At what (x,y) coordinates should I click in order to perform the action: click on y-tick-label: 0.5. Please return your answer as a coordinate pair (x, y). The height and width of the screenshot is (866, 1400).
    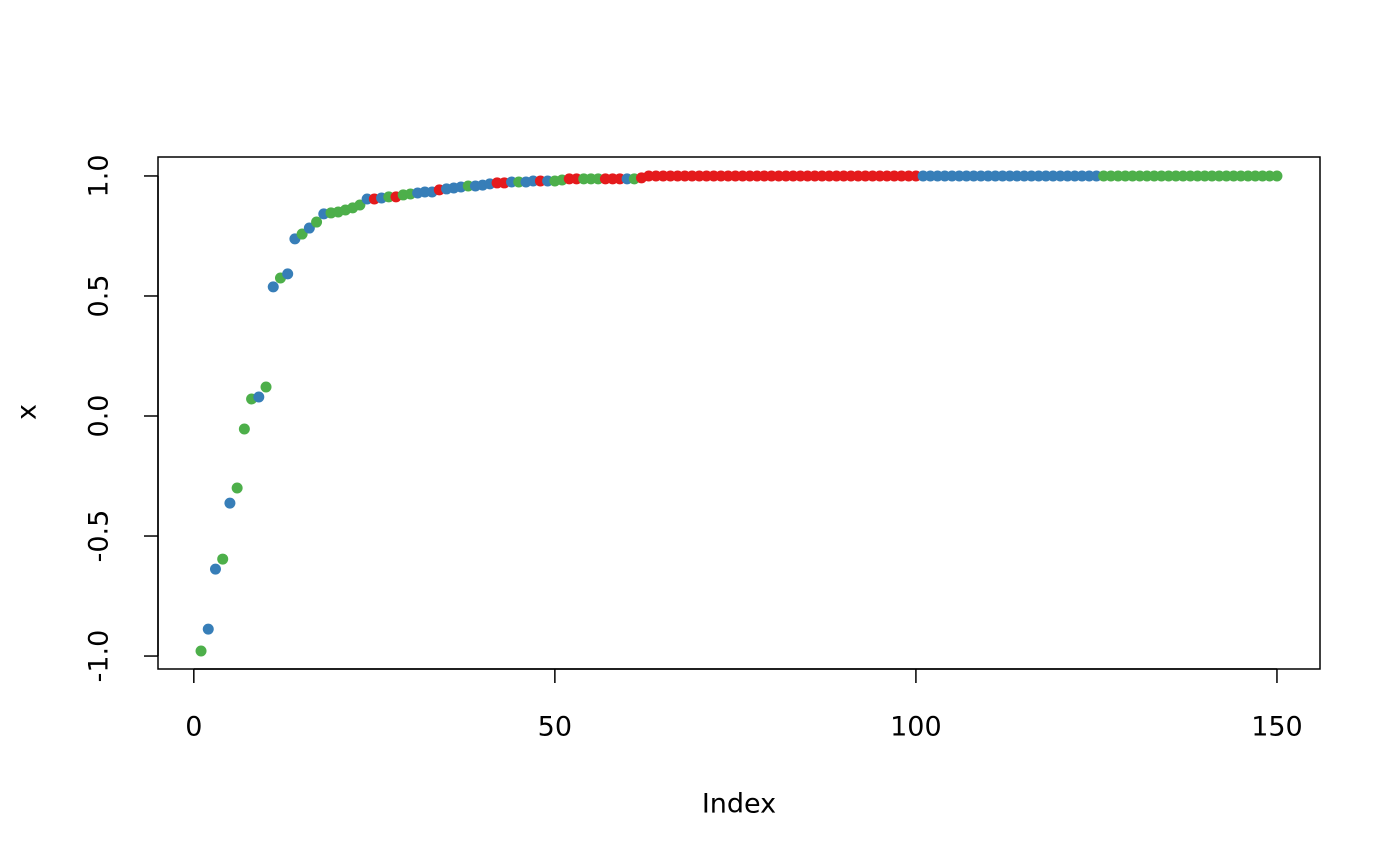
    Looking at the image, I should click on (99, 296).